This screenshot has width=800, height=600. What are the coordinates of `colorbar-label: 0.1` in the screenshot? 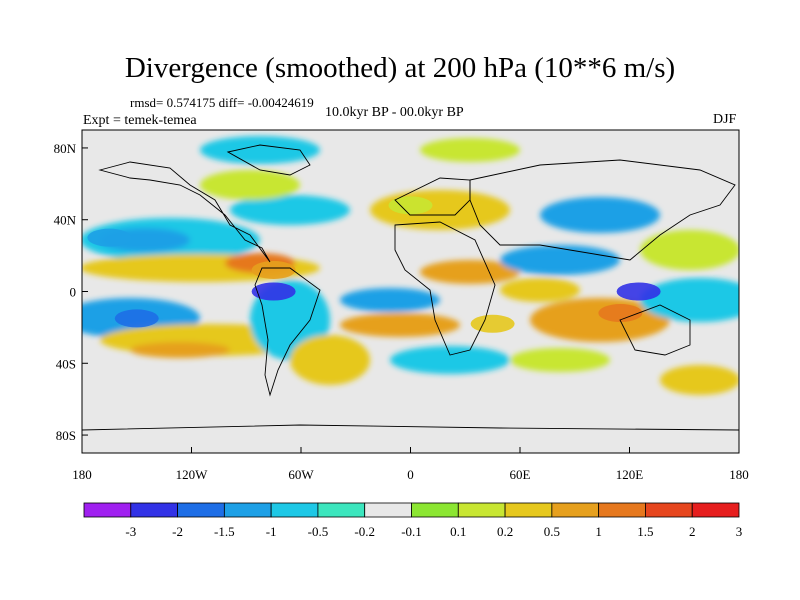 It's located at (458, 531).